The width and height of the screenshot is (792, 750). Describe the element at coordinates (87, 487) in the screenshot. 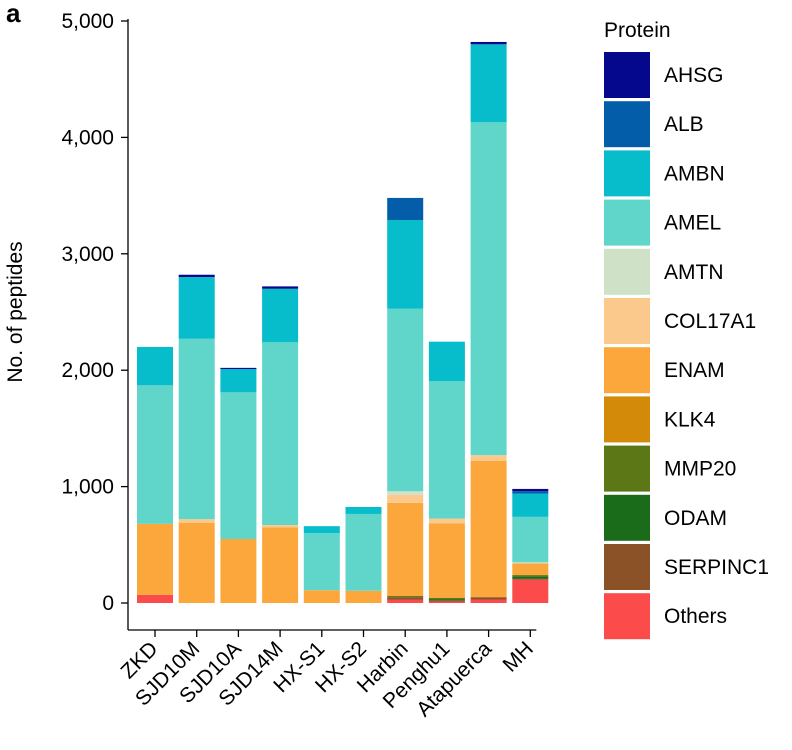

I see `y-tick-label: 1,000` at that location.